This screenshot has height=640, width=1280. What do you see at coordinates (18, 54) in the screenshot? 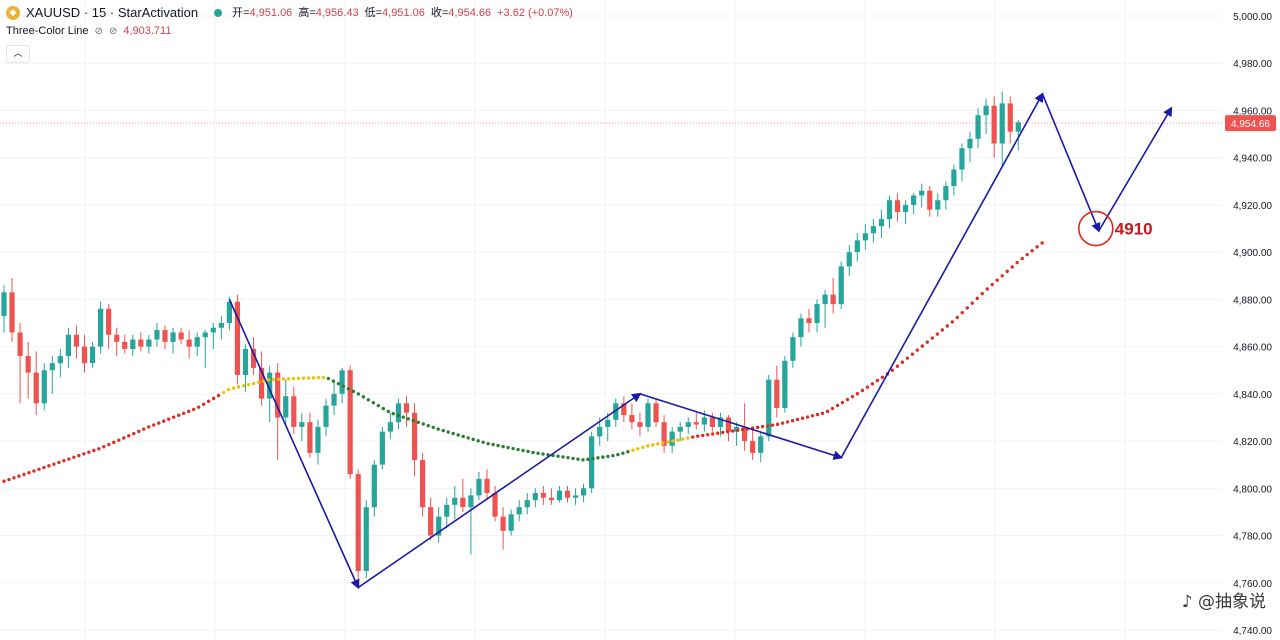
I see `collapse-legend-button: ︿` at bounding box center [18, 54].